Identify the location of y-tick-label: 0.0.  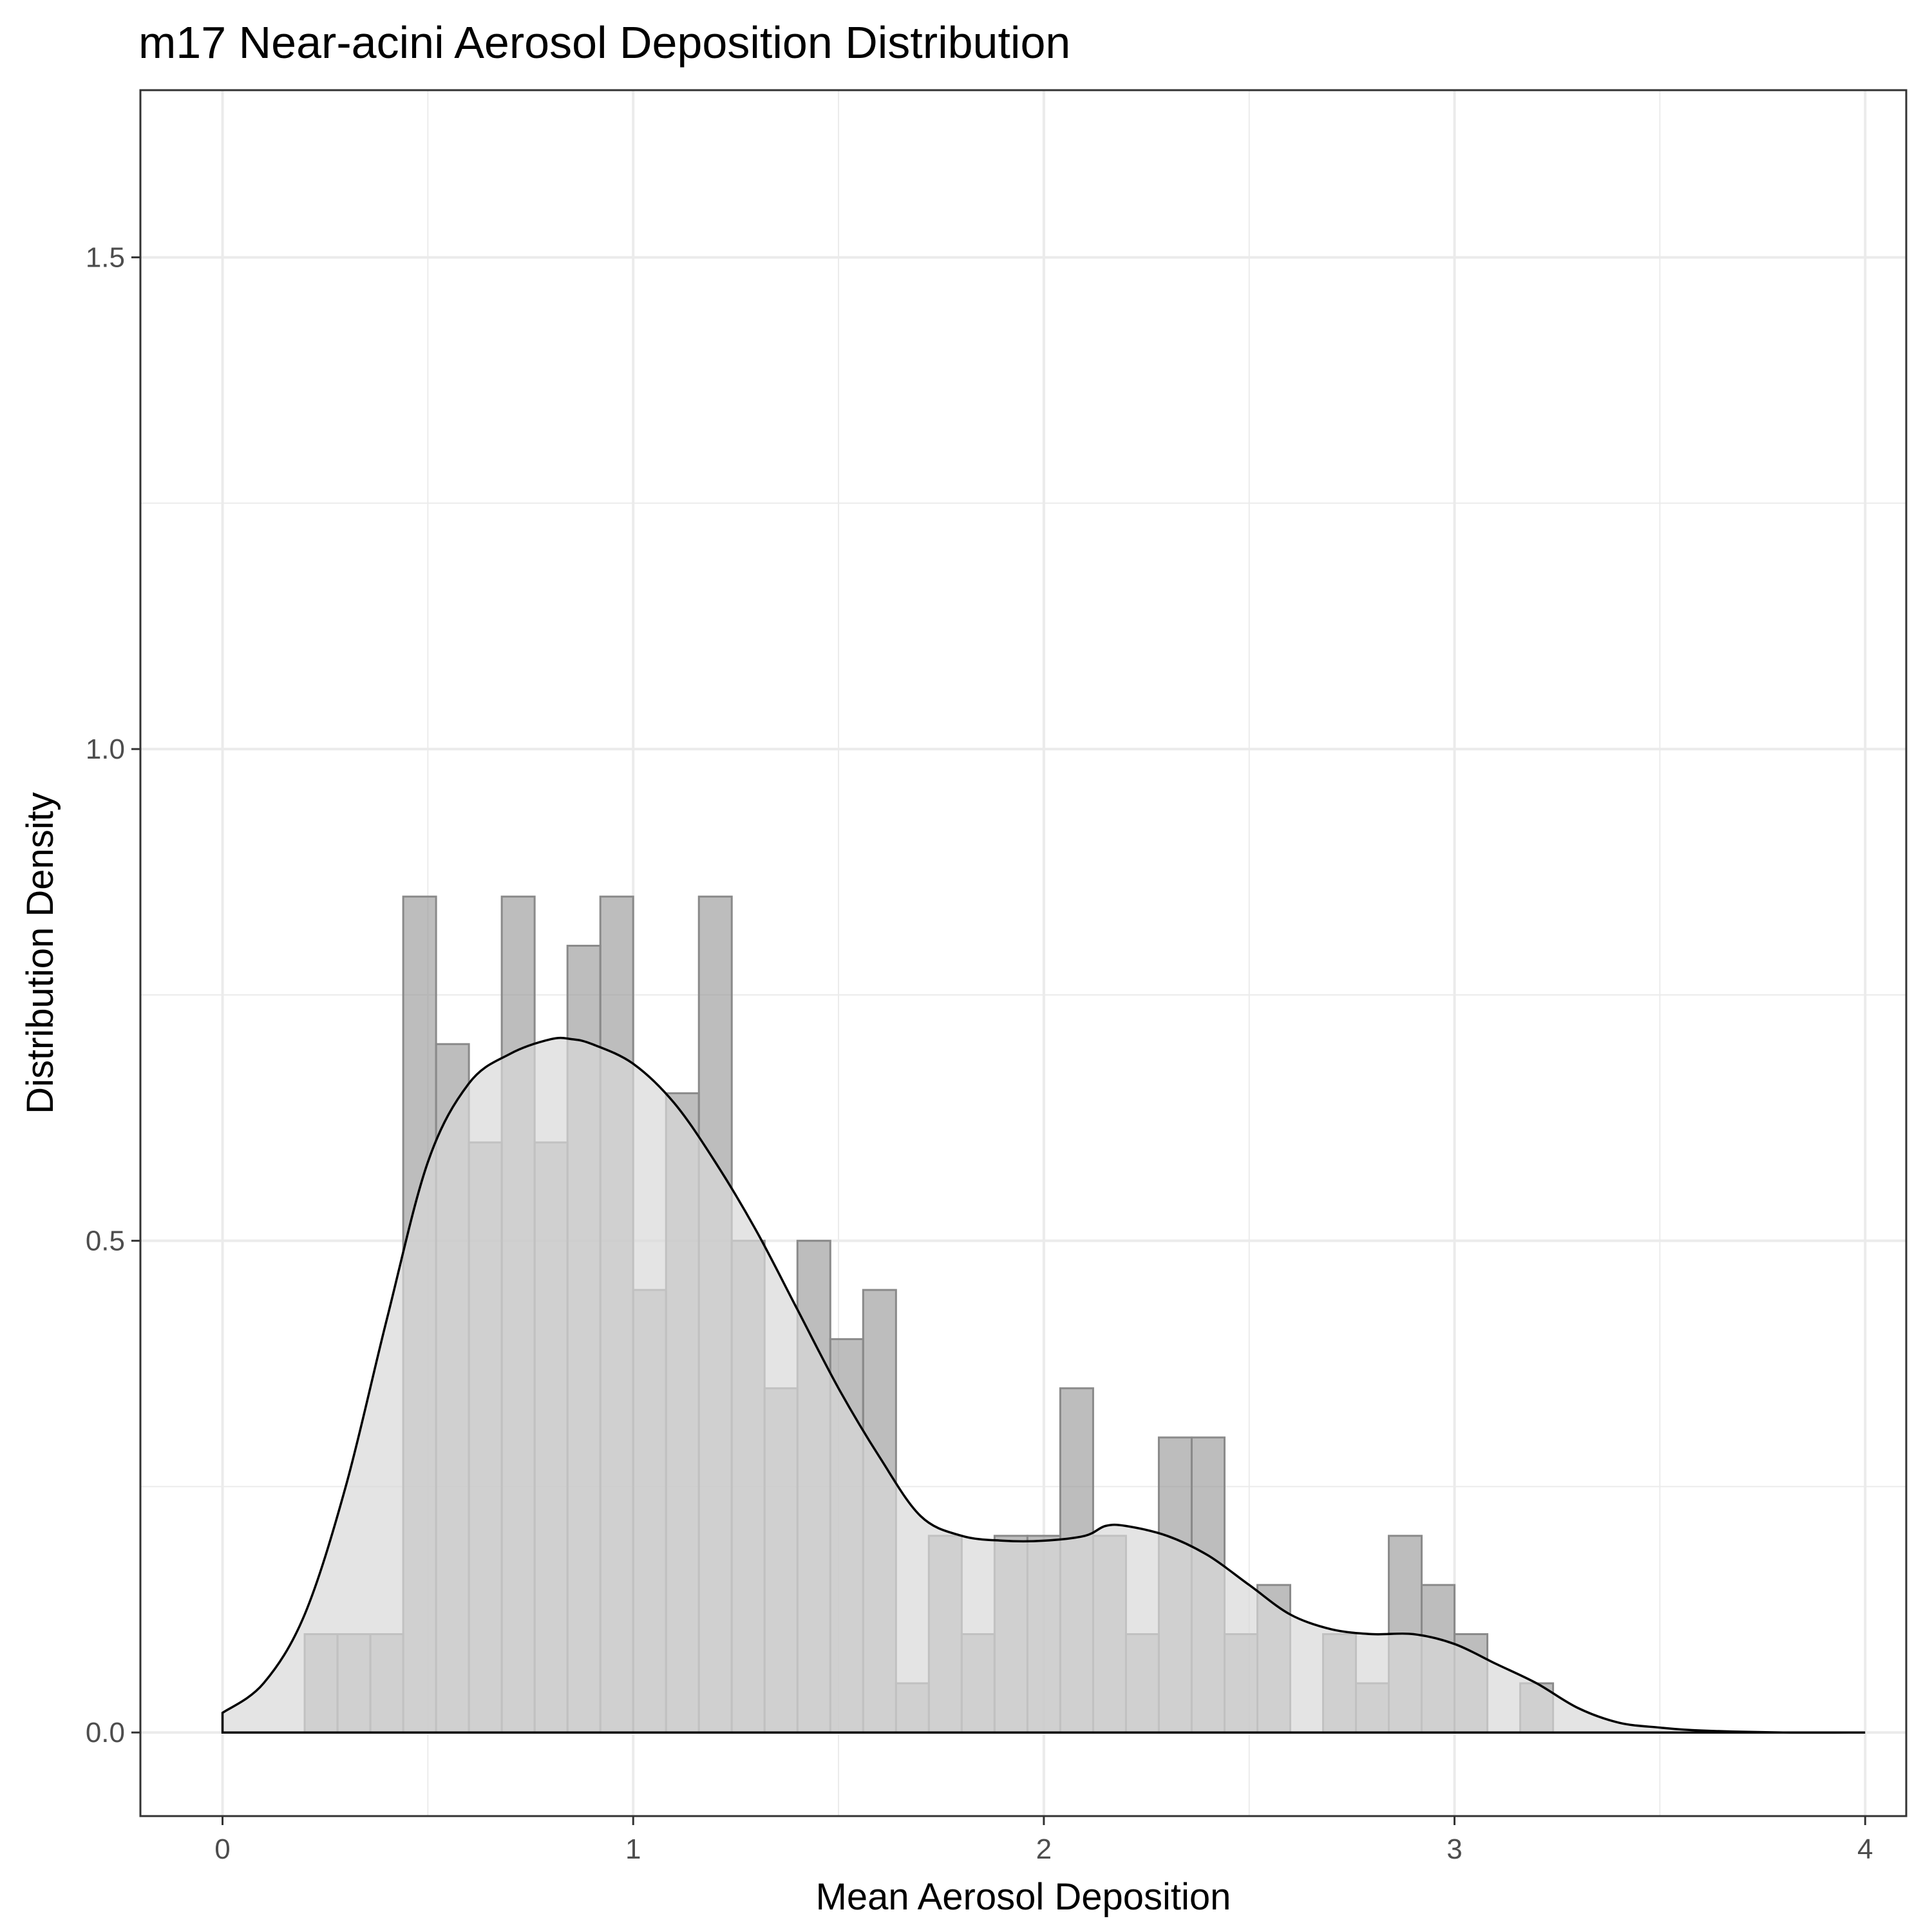
(105, 1733).